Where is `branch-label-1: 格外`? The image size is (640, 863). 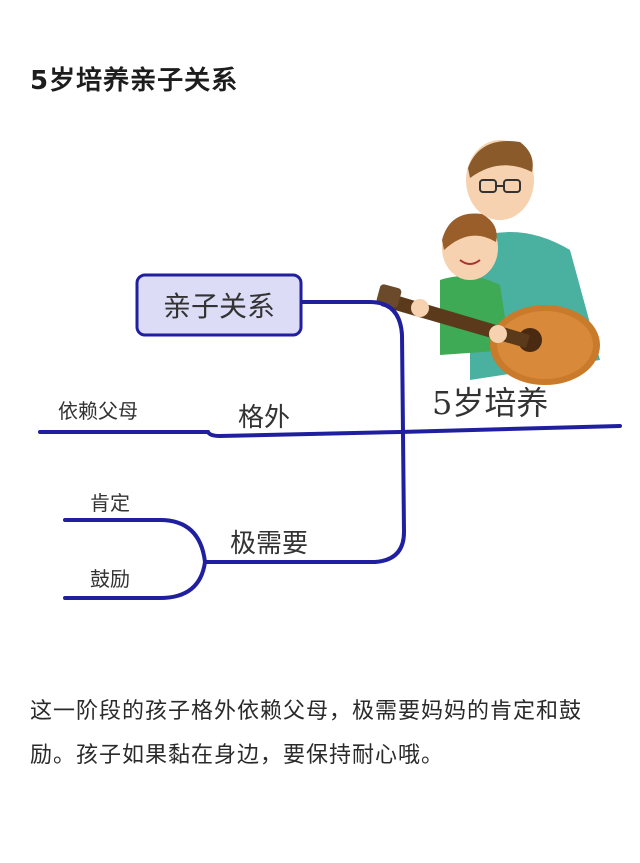 branch-label-1: 格外 is located at coordinates (264, 418).